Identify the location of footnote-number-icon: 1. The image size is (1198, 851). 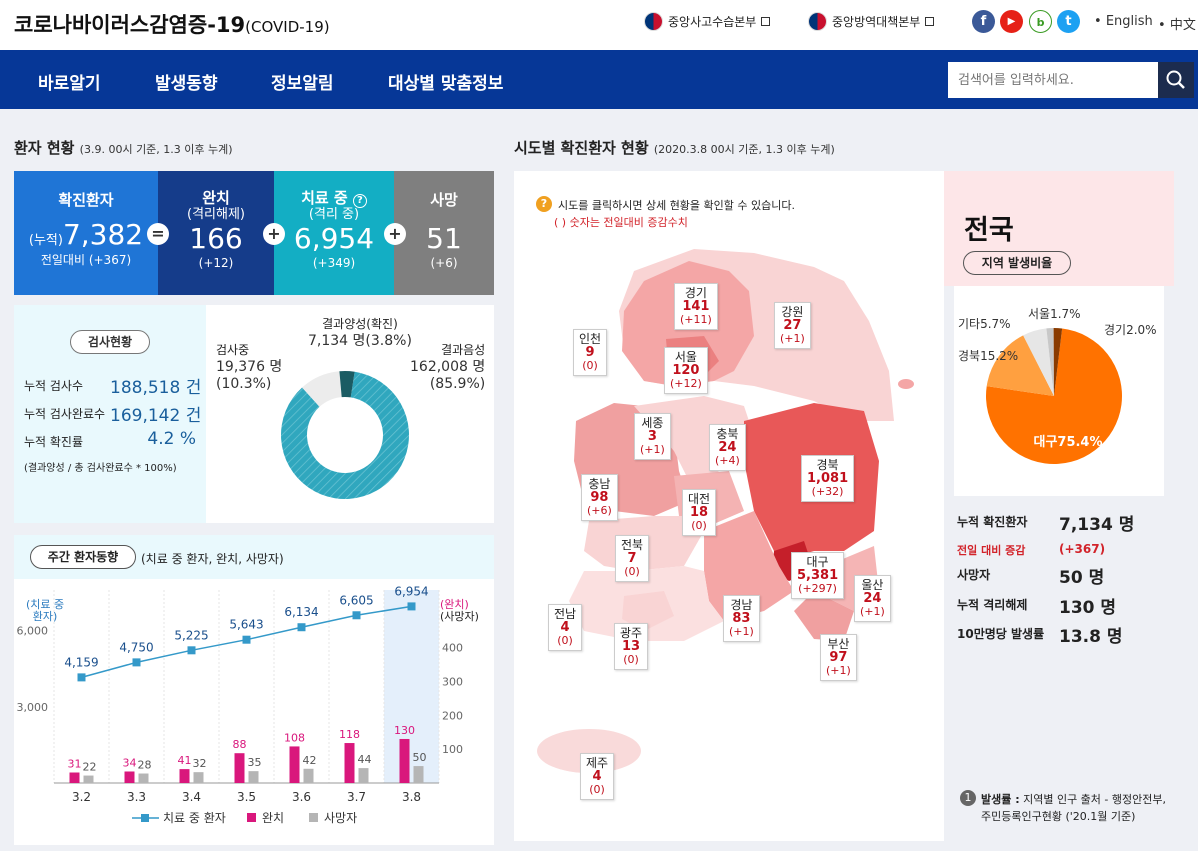
(968, 798).